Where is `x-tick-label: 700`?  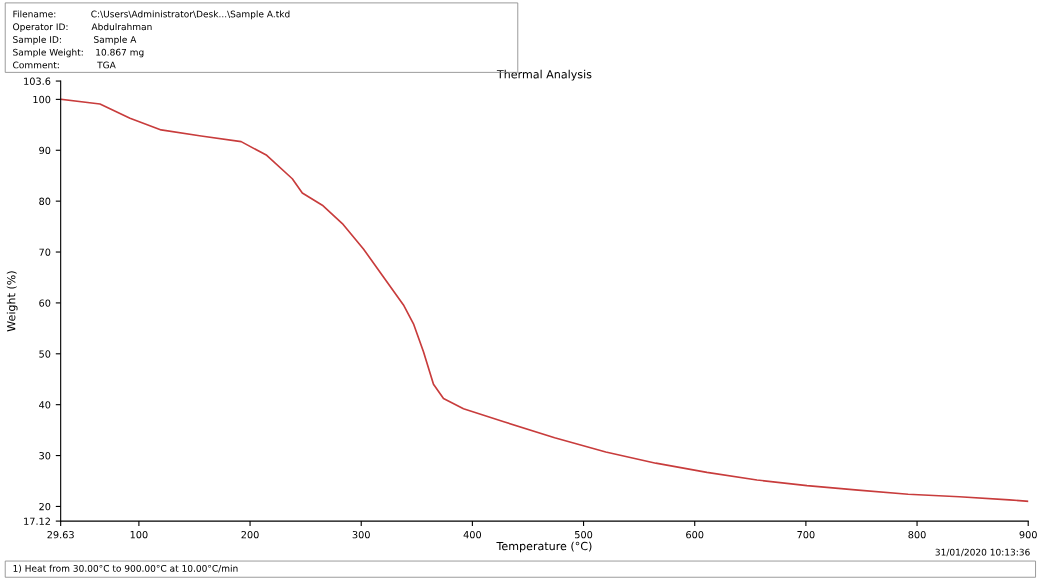 x-tick-label: 700 is located at coordinates (806, 534).